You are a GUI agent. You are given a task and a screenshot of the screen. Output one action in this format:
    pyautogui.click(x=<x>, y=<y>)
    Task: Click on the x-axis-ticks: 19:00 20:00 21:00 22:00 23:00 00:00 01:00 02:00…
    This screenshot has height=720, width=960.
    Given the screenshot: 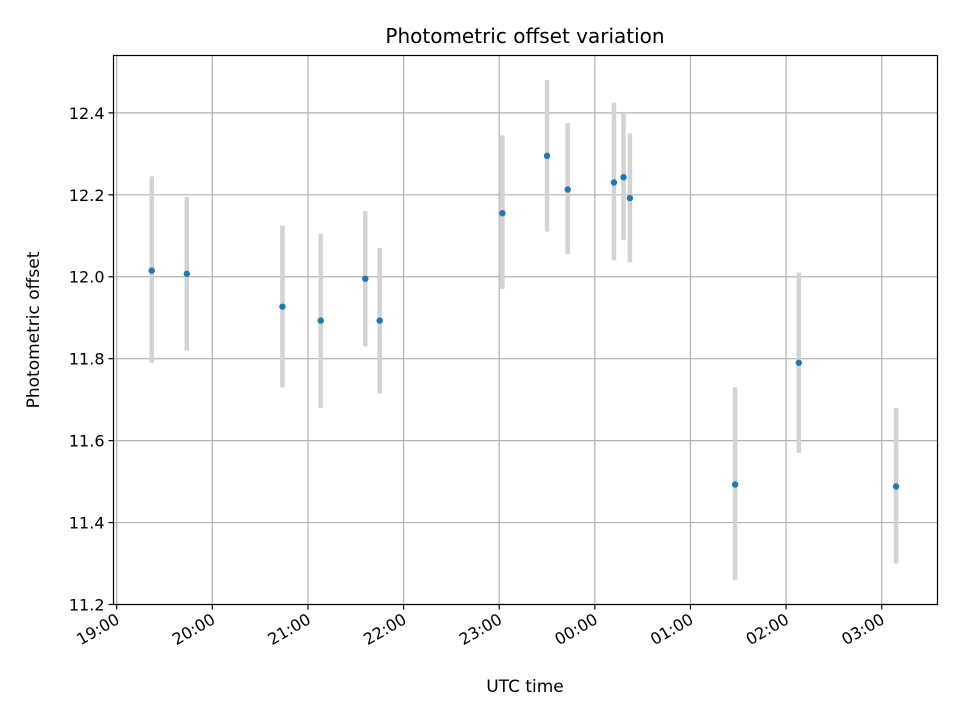 What is the action you would take?
    pyautogui.click(x=480, y=627)
    